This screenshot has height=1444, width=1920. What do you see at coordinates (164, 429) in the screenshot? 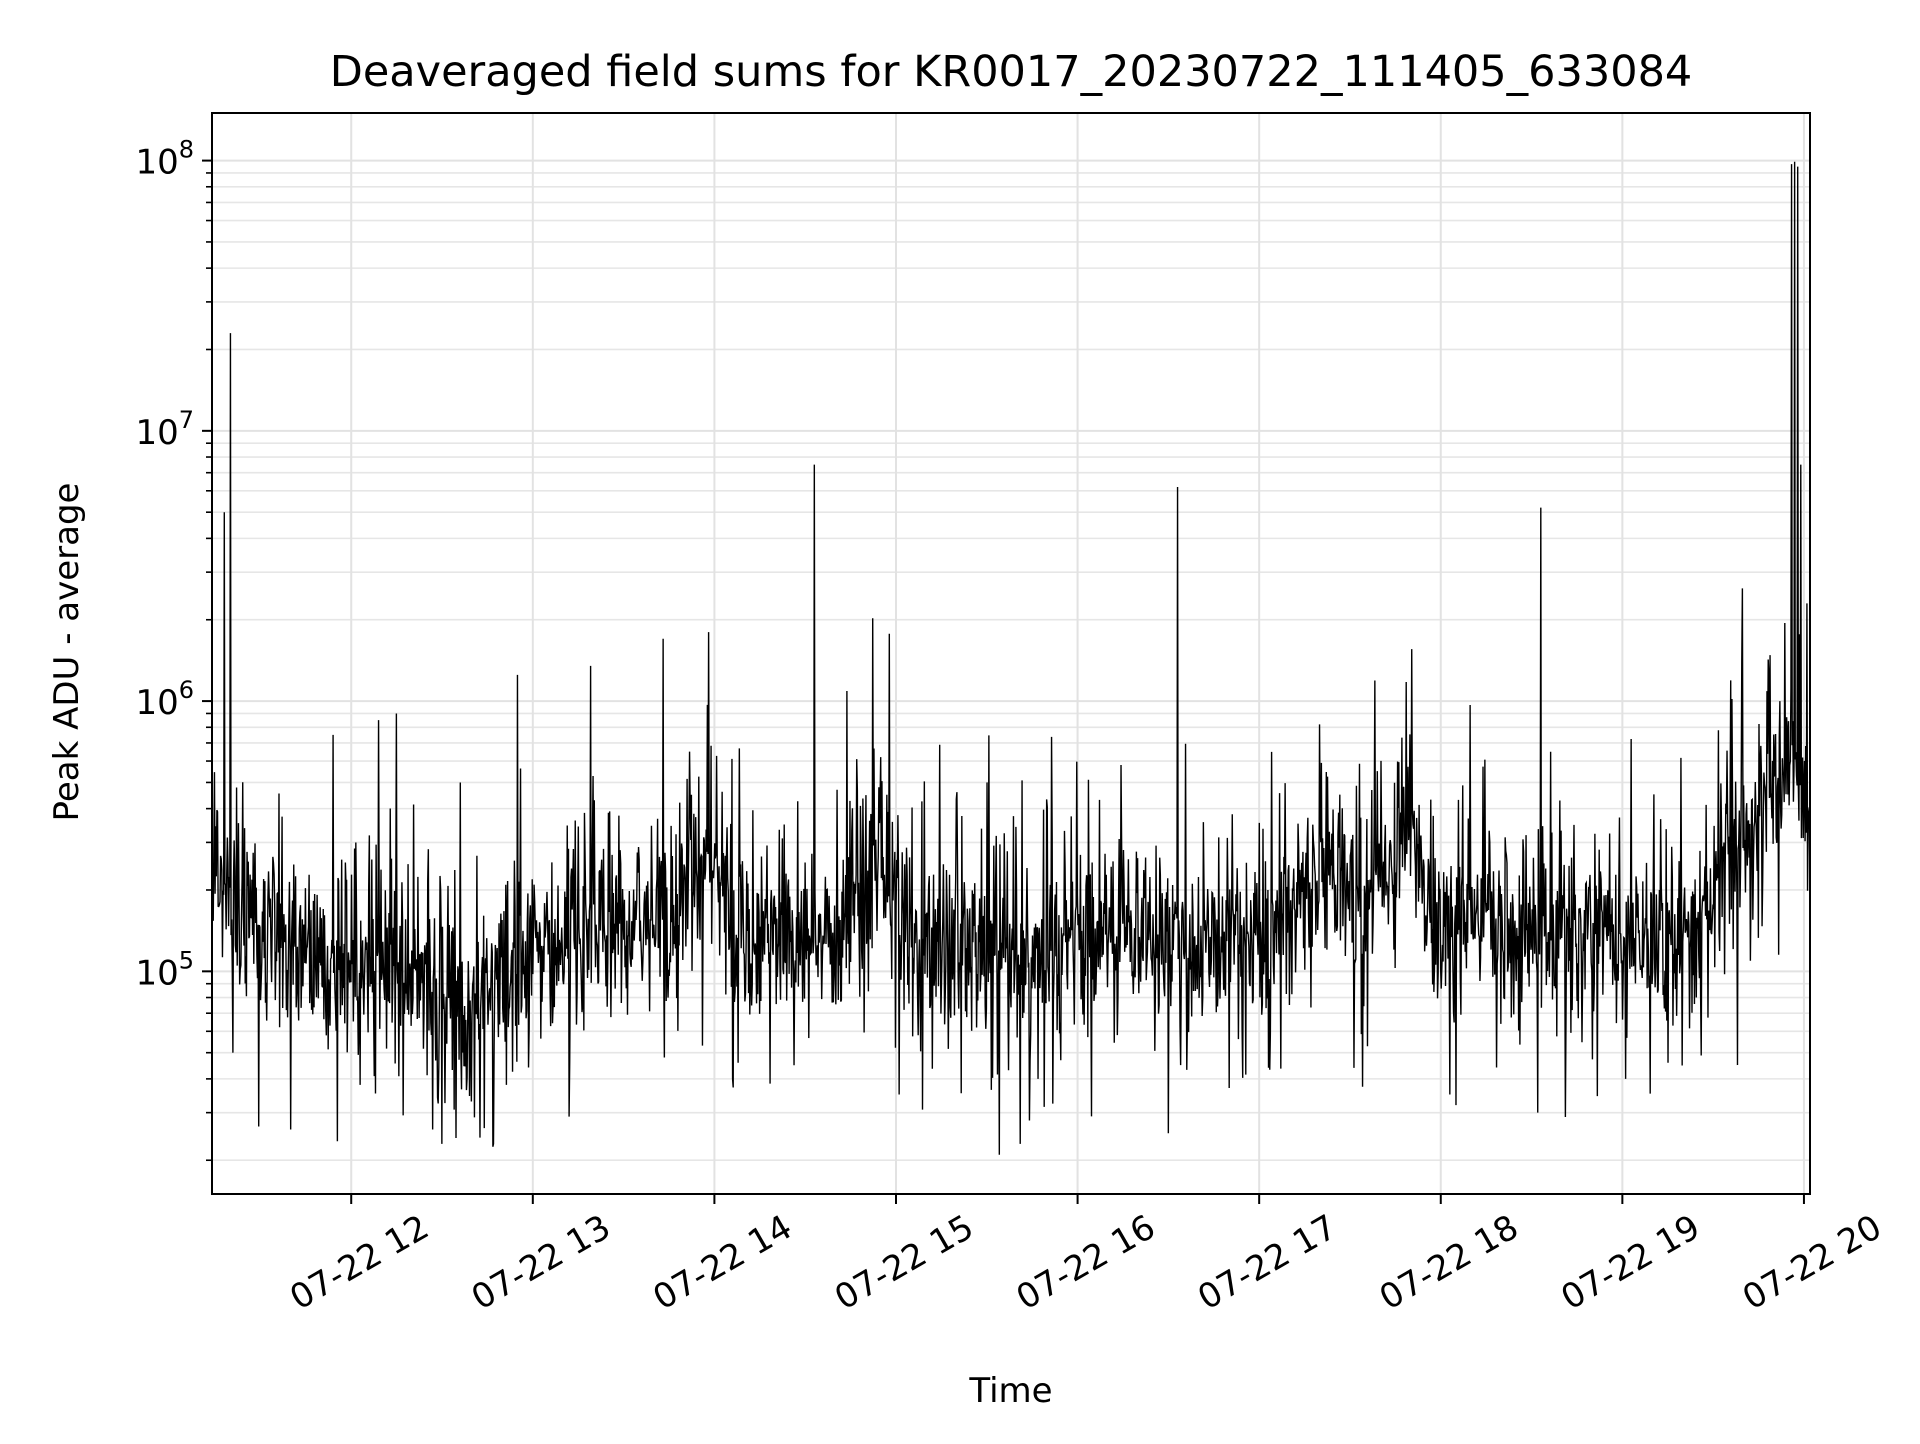
I see `y-tick-label: 10⁷` at bounding box center [164, 429].